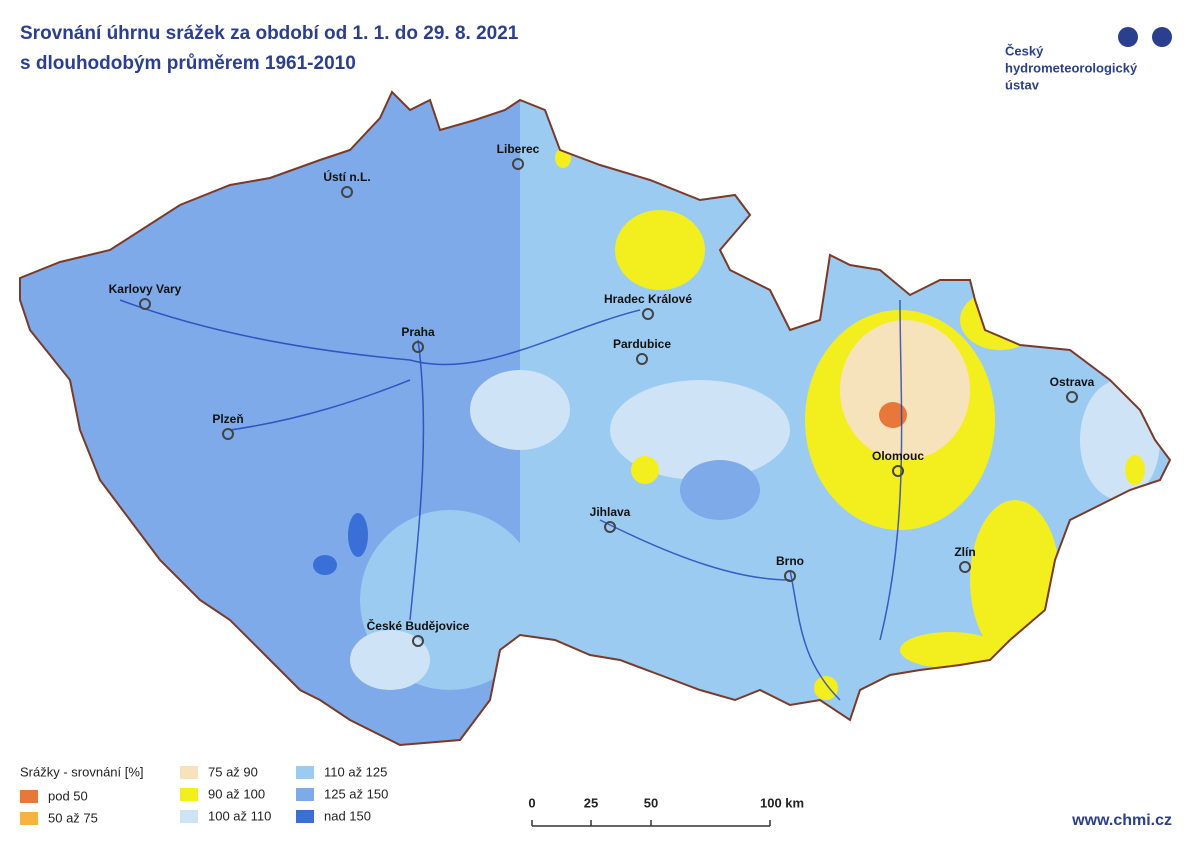 This screenshot has height=851, width=1200. Describe the element at coordinates (1071, 67) in the screenshot. I see `logo-text: hydrometeorologický` at that location.